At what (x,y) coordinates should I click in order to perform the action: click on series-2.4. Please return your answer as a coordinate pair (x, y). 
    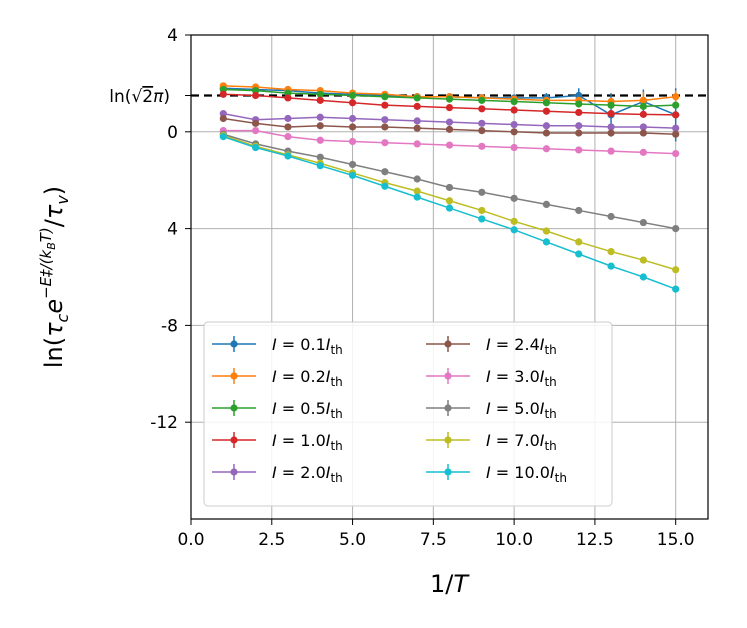
    Looking at the image, I should click on (449, 126).